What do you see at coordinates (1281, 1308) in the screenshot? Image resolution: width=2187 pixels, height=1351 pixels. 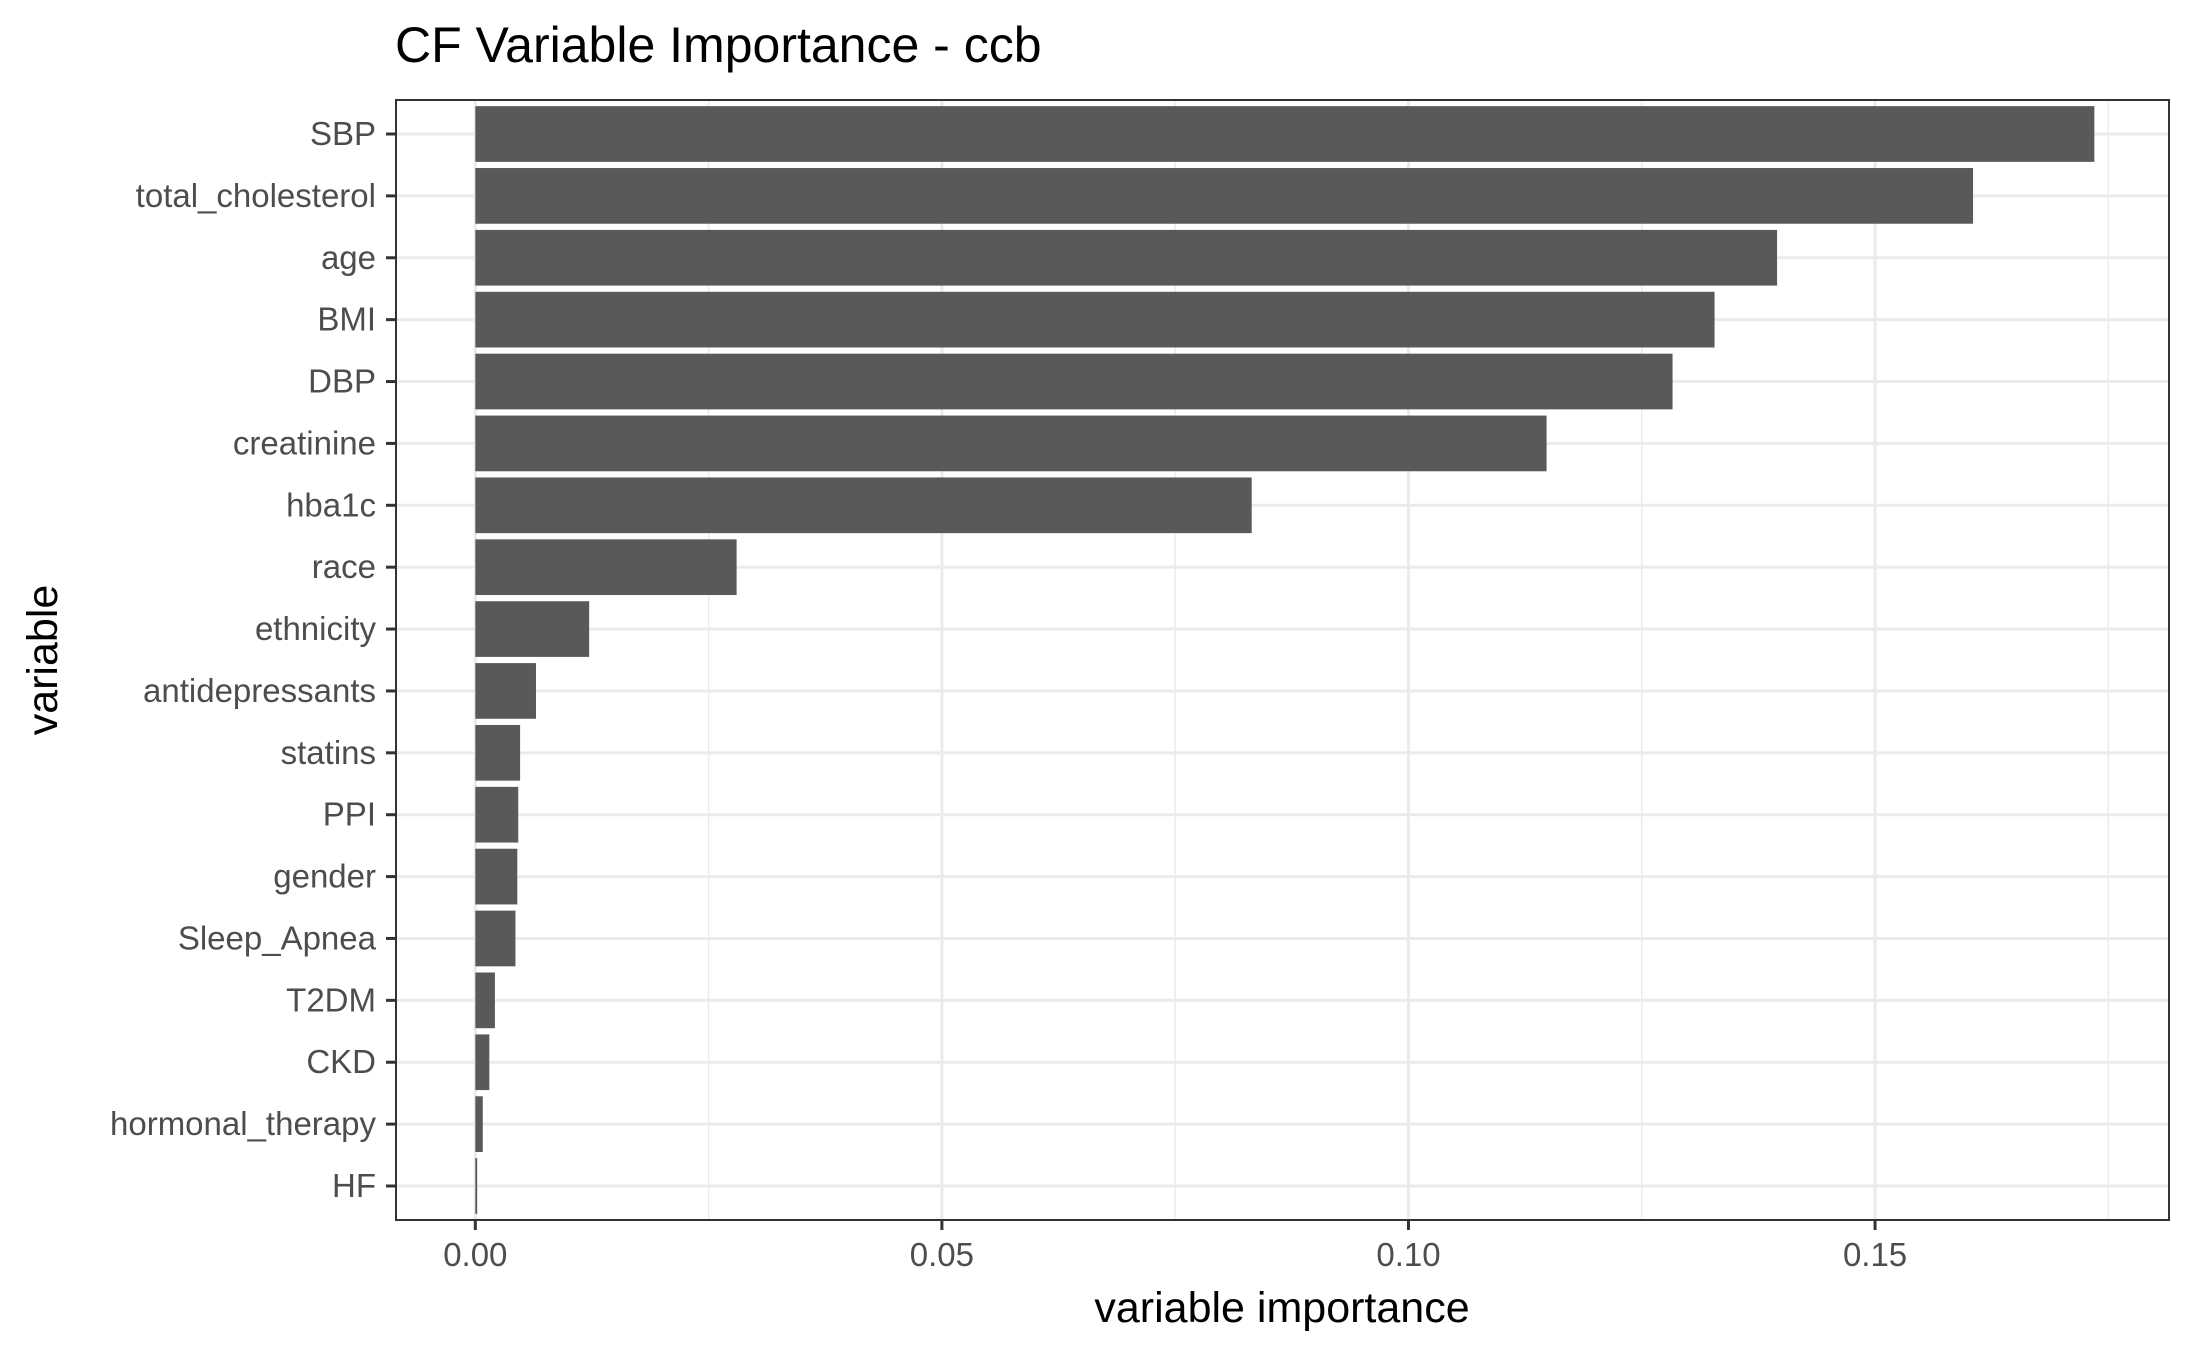 I see `x-axis-title: variable importance` at bounding box center [1281, 1308].